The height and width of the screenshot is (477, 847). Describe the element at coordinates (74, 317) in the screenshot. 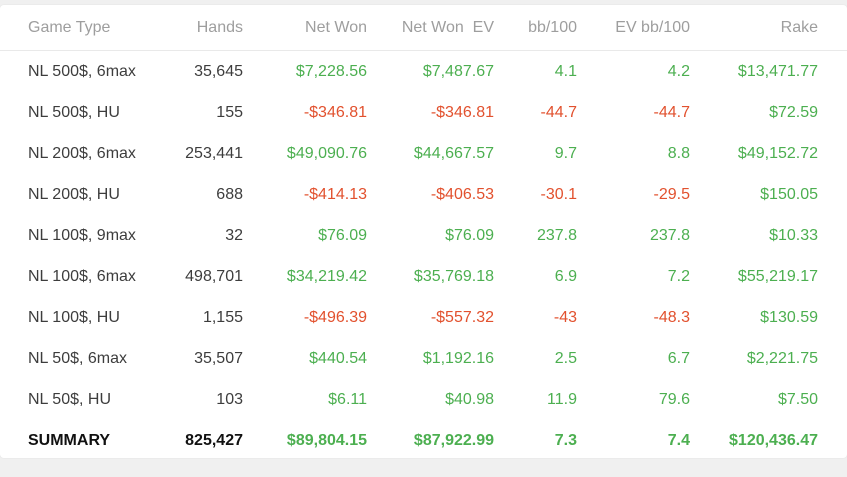

I see `cell-game_type: NL 100$, HU` at that location.